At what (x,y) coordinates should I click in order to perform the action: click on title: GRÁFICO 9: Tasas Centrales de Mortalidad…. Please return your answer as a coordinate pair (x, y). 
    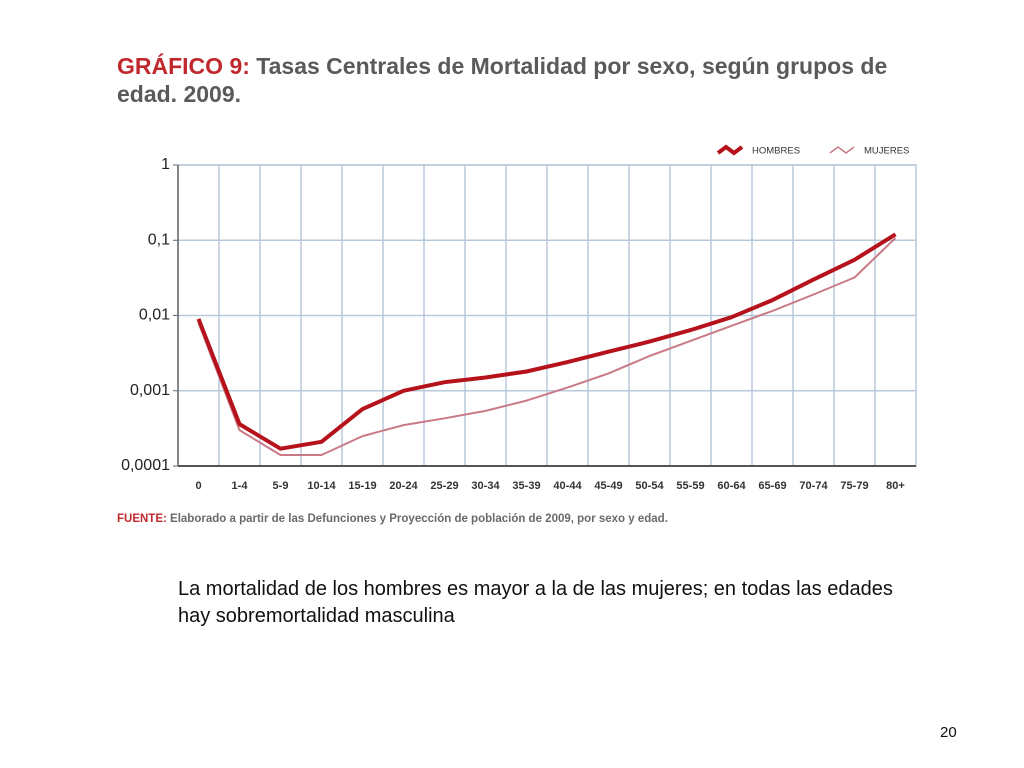
    Looking at the image, I should click on (522, 80).